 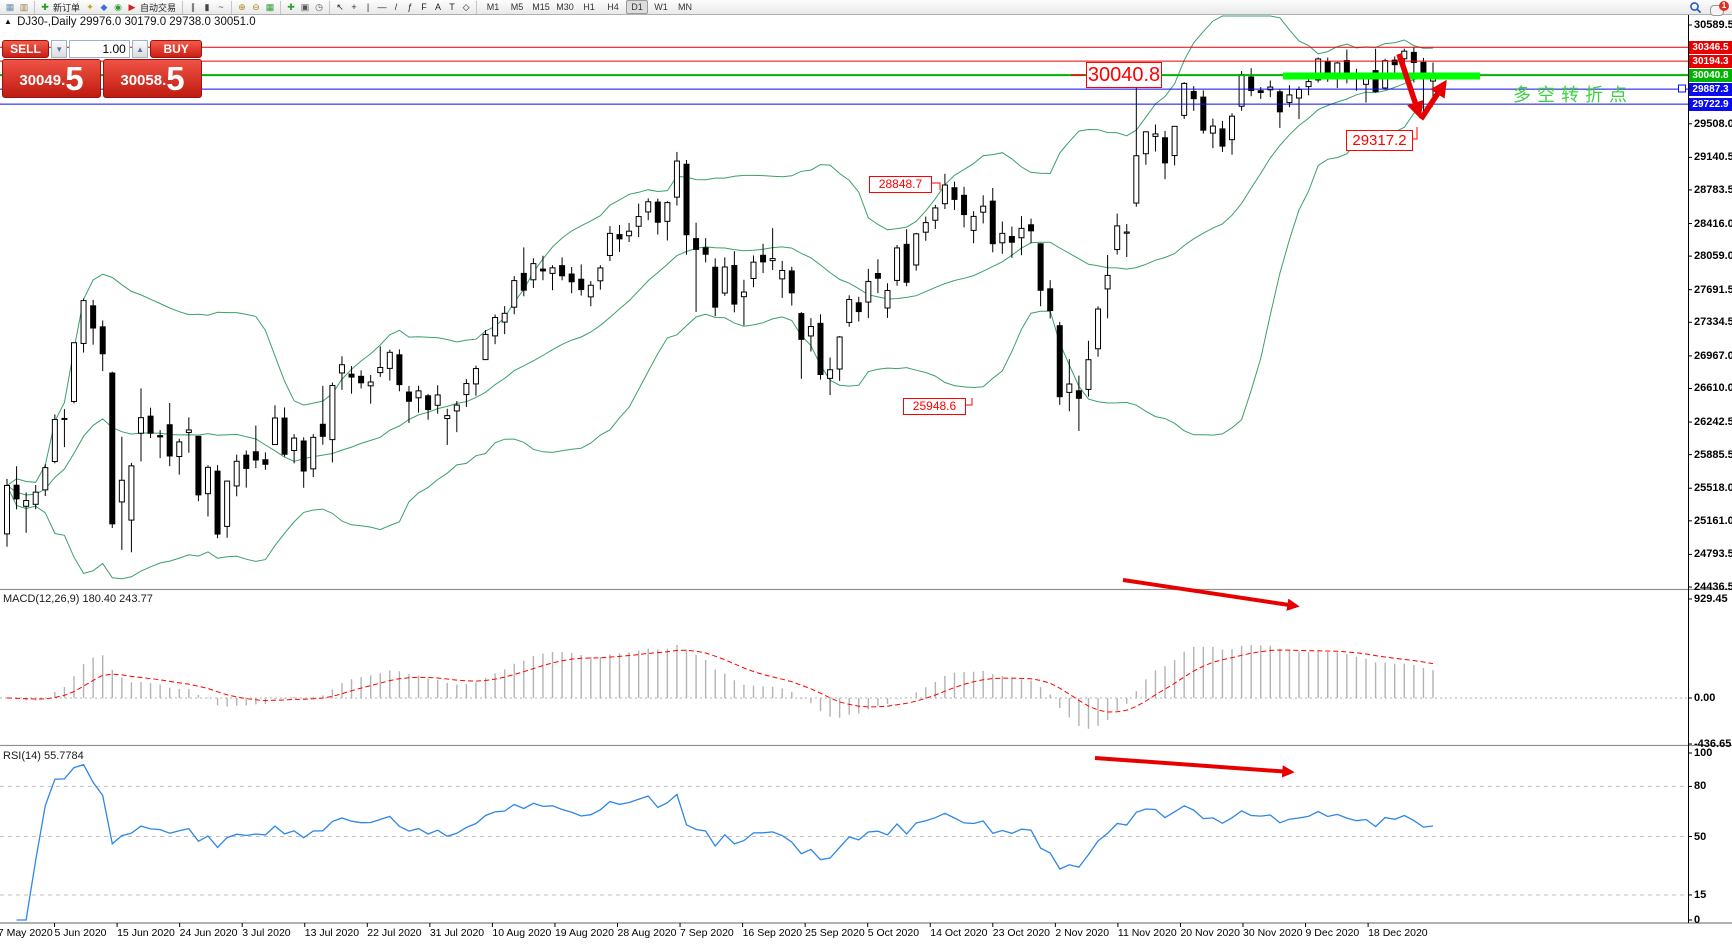 What do you see at coordinates (1711, 599) in the screenshot?
I see `macd-tick-label: 929.45` at bounding box center [1711, 599].